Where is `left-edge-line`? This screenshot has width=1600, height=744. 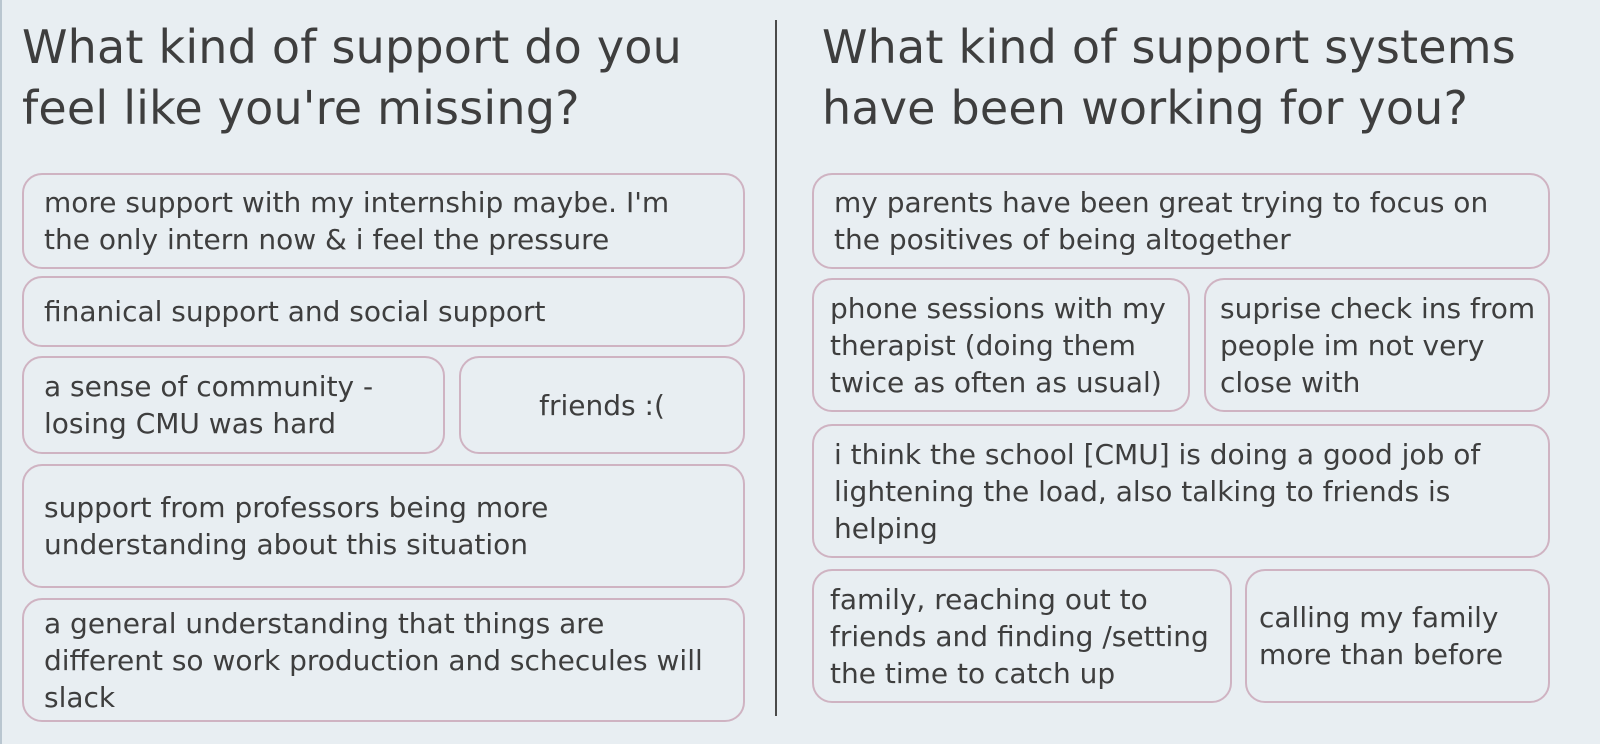 left-edge-line is located at coordinates (1, 372).